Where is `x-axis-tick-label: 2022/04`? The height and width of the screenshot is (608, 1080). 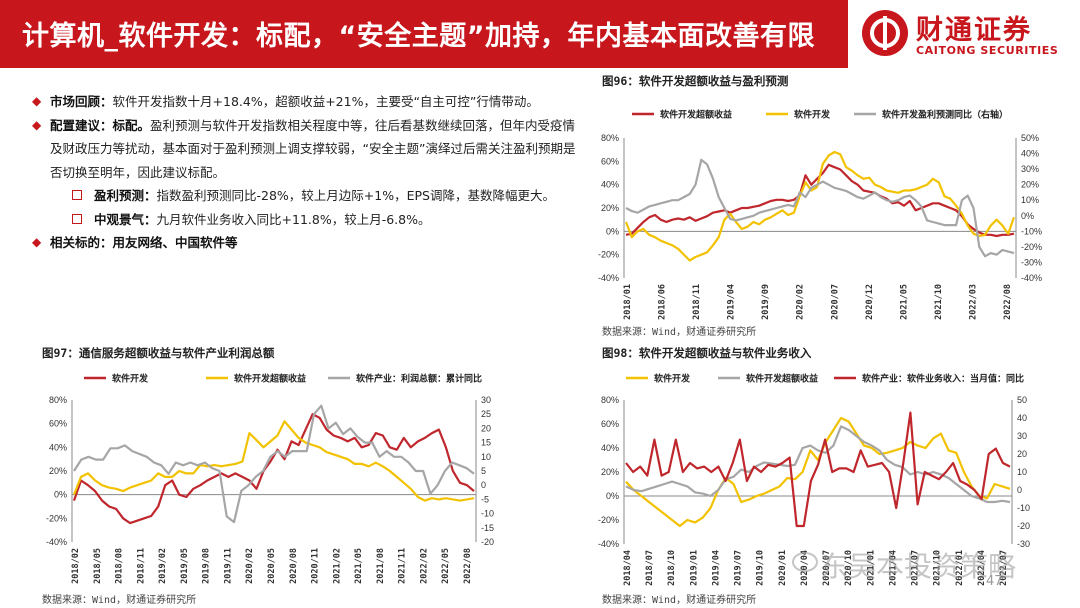
x-axis-tick-label: 2022/04 is located at coordinates (982, 568).